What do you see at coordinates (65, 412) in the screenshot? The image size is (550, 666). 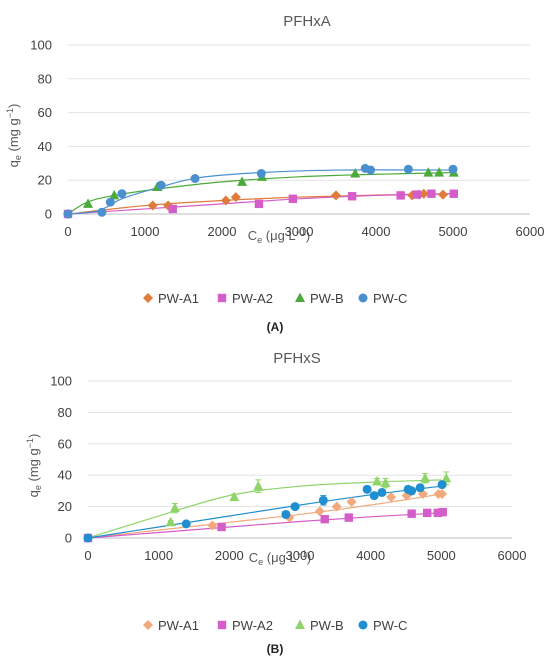 I see `y-tick-label: 80` at bounding box center [65, 412].